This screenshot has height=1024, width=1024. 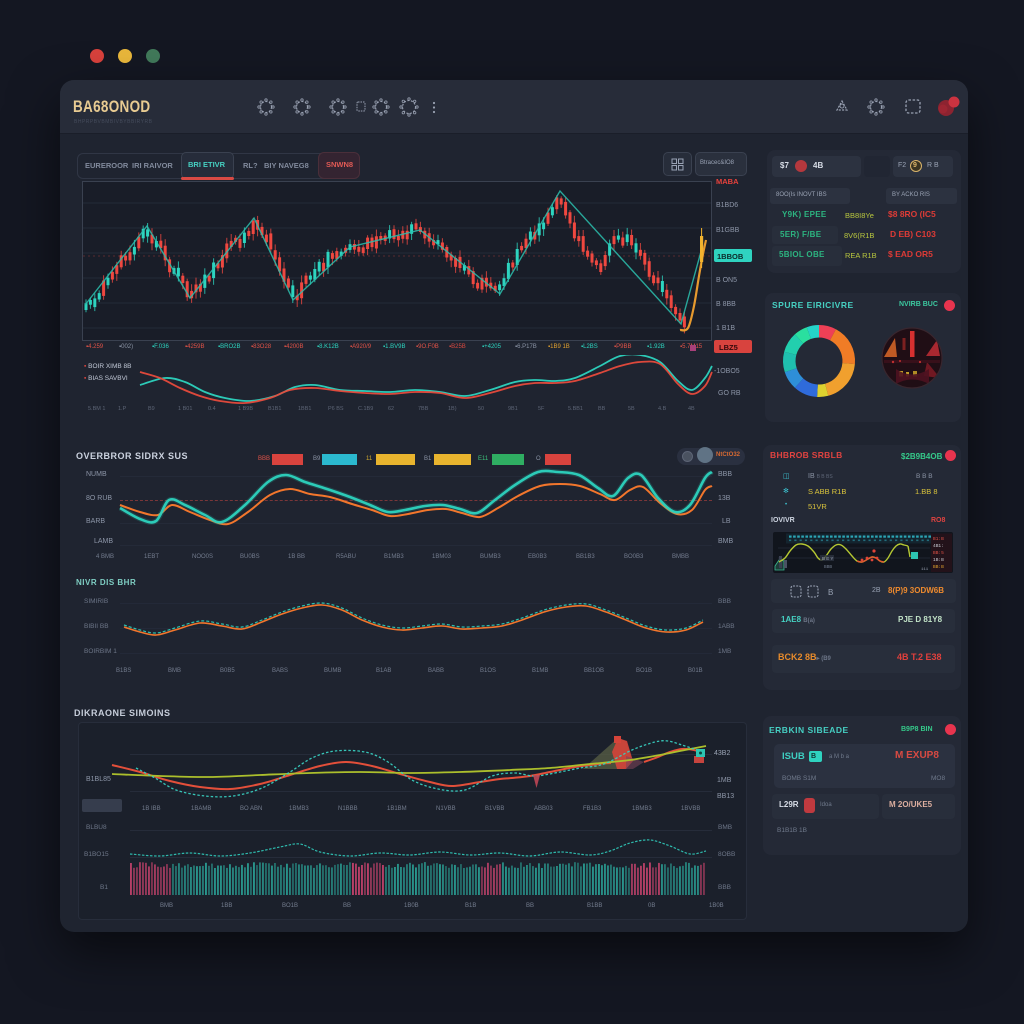 What do you see at coordinates (830, 592) in the screenshot?
I see `svg-text: B` at bounding box center [830, 592].